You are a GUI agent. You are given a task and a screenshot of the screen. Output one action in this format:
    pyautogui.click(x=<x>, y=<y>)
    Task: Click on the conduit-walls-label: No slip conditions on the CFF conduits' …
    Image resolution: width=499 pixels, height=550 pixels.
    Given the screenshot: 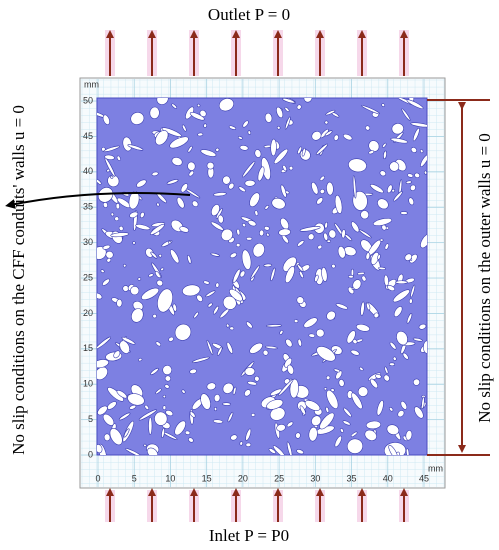 What is the action you would take?
    pyautogui.click(x=18, y=280)
    